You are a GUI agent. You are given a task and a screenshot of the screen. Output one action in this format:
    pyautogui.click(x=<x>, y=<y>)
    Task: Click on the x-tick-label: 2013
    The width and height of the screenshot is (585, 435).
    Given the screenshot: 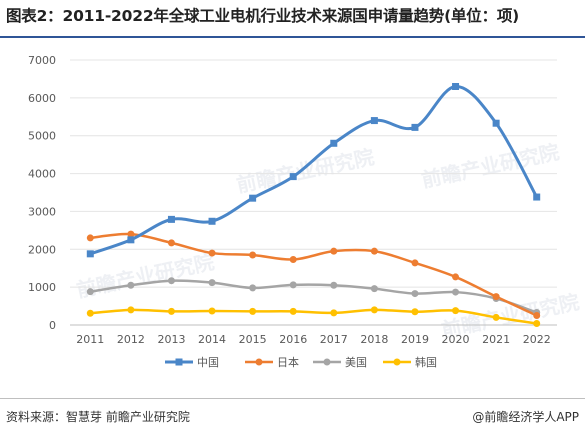 What is the action you would take?
    pyautogui.click(x=171, y=339)
    